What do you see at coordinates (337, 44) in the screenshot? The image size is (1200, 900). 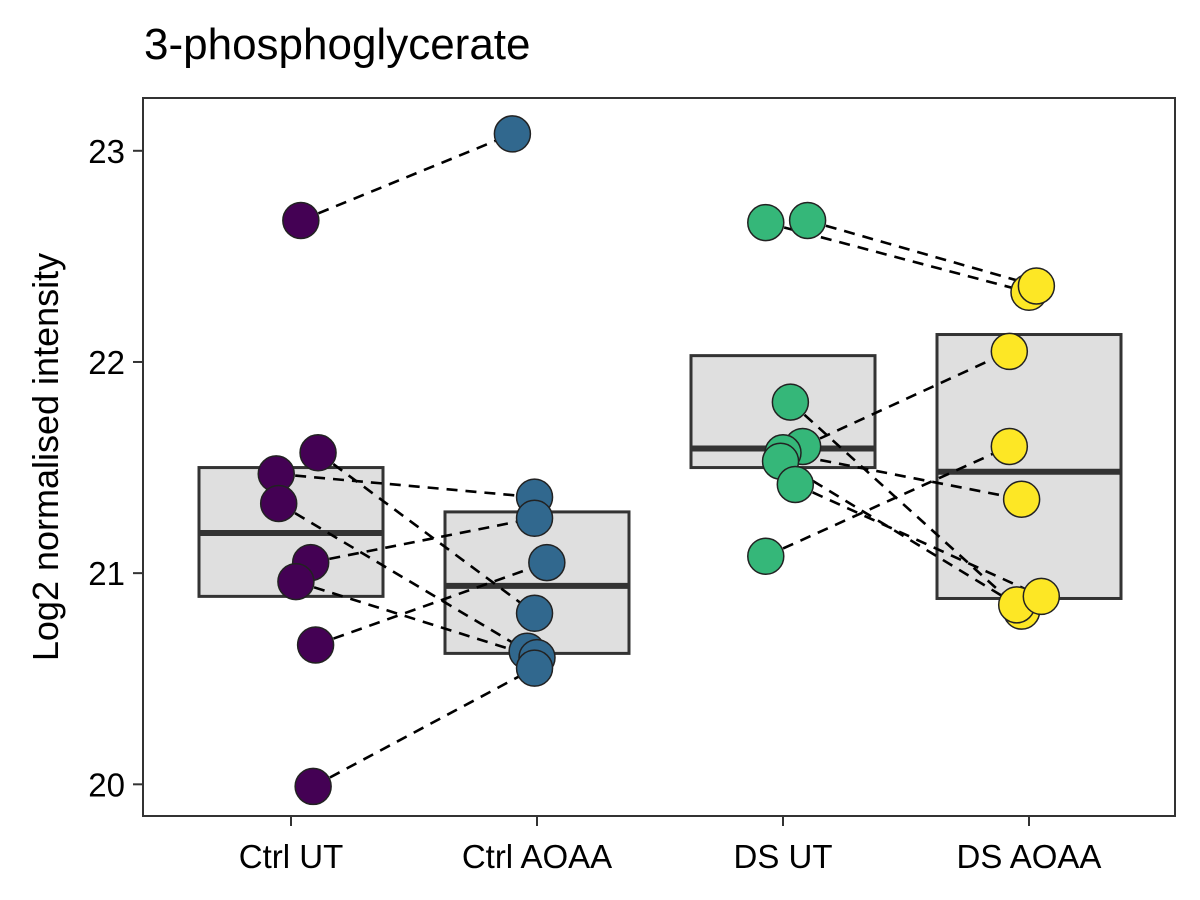 I see `chart-title: 3-phosphoglycerate` at bounding box center [337, 44].